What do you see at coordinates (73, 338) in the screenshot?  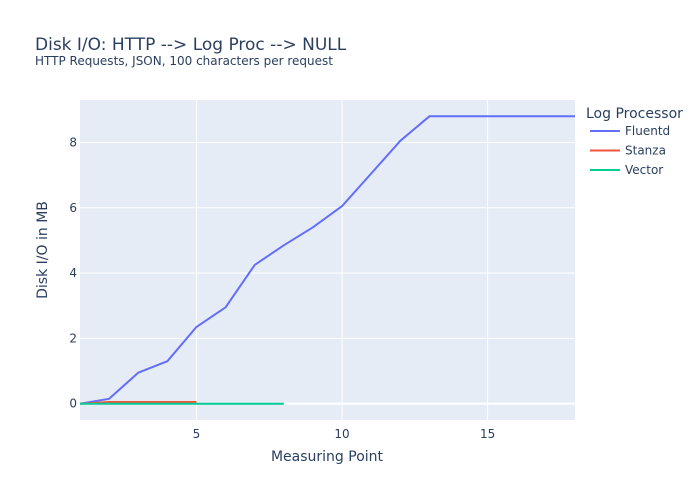 I see `y-tick-label: 2` at bounding box center [73, 338].